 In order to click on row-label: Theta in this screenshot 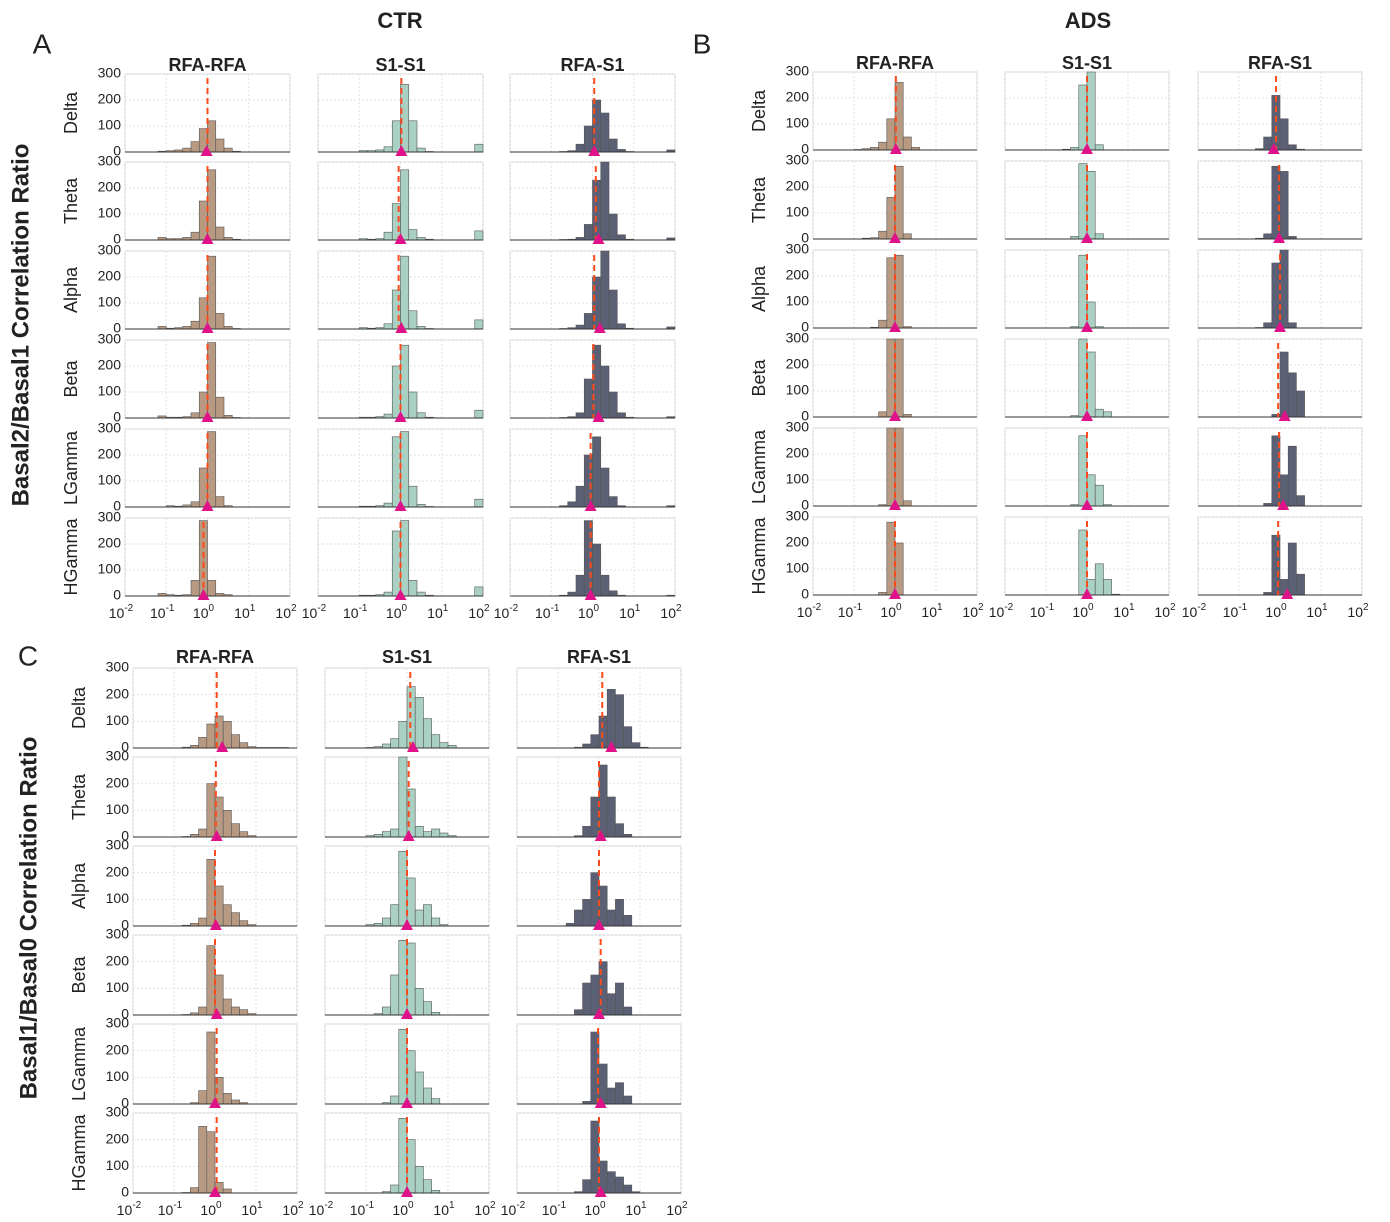, I will do `click(759, 199)`.